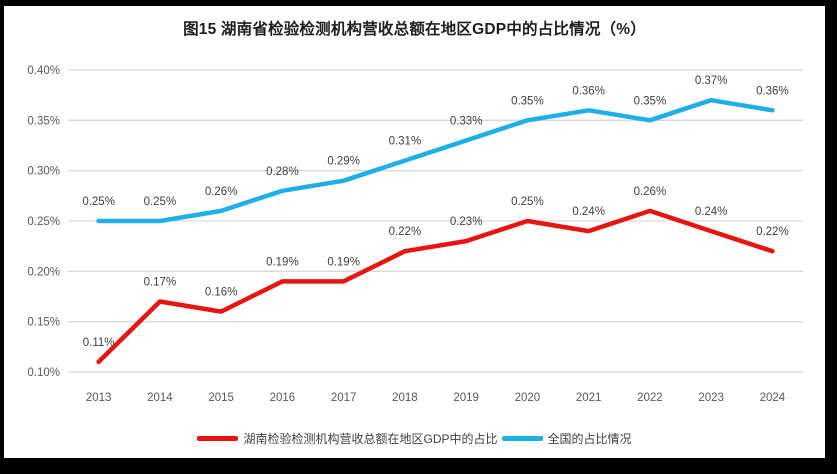 The height and width of the screenshot is (474, 837). I want to click on x-axis-tick-label: 2020, so click(528, 398).